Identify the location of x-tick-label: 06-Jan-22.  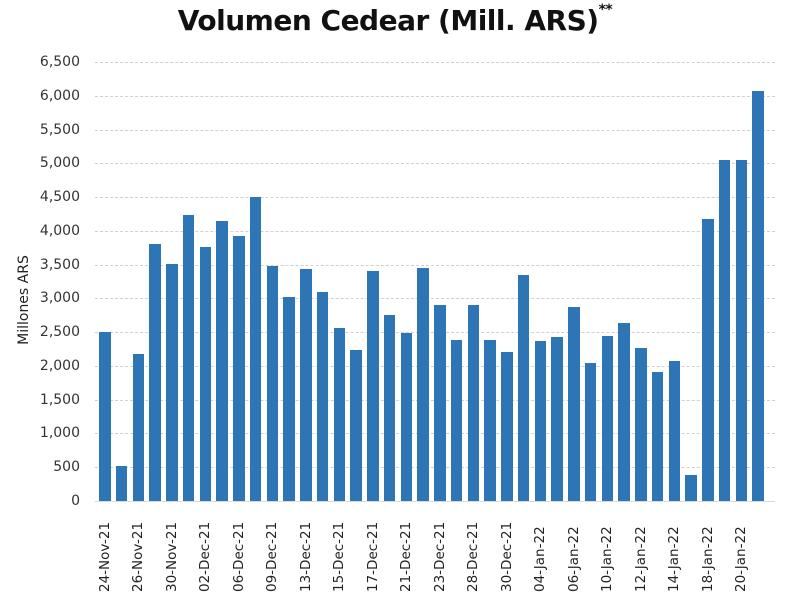
(573, 559).